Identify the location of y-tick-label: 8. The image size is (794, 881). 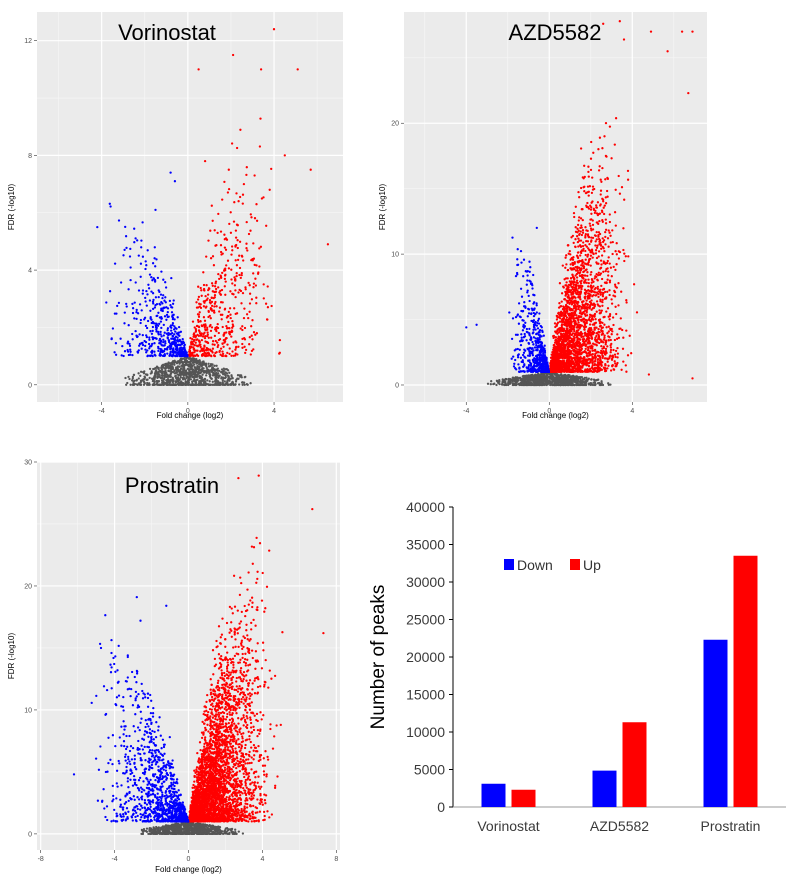
(30, 156).